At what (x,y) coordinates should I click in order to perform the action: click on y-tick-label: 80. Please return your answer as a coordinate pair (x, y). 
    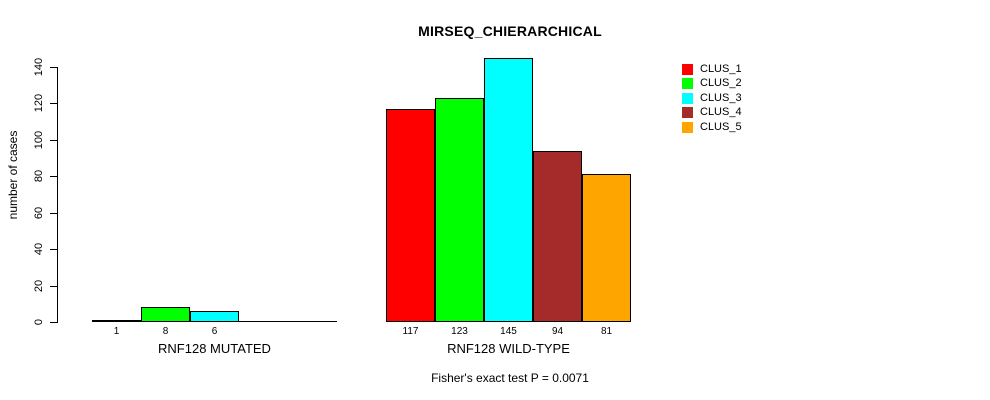
    Looking at the image, I should click on (39, 176).